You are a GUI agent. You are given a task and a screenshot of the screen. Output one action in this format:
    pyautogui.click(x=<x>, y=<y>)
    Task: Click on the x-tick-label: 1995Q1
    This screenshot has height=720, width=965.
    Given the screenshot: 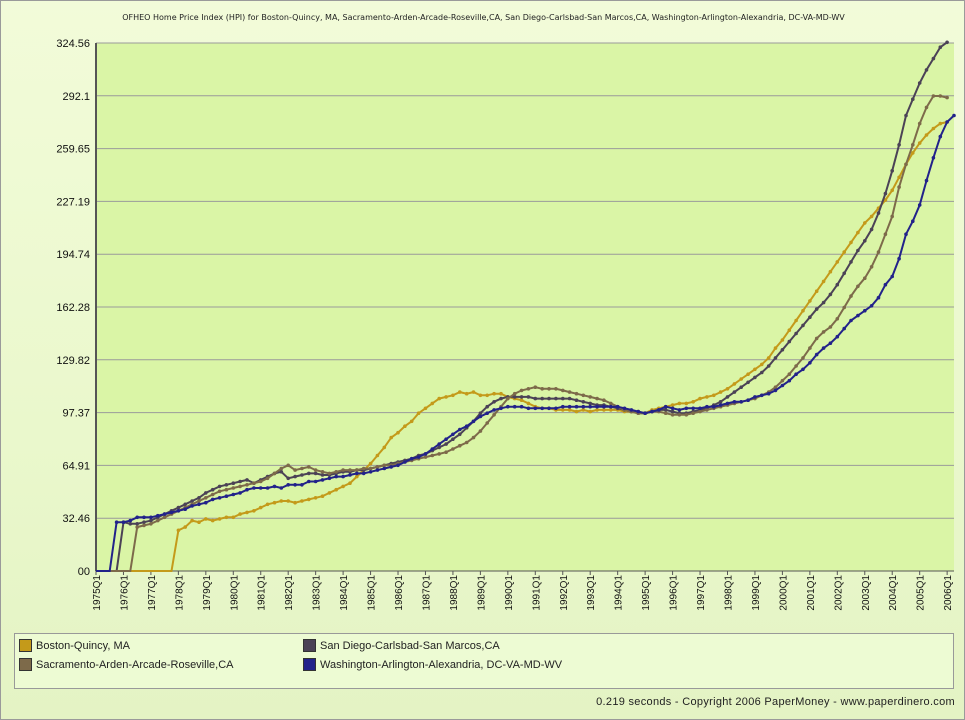 What is the action you would take?
    pyautogui.click(x=646, y=593)
    